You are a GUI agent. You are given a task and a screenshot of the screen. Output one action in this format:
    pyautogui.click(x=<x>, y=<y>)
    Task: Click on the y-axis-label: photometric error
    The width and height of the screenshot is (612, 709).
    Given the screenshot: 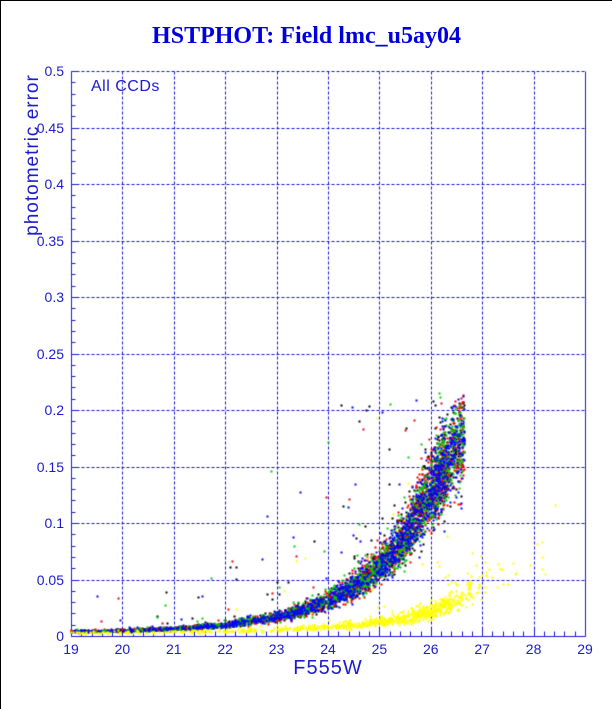 What is the action you would take?
    pyautogui.click(x=32, y=155)
    